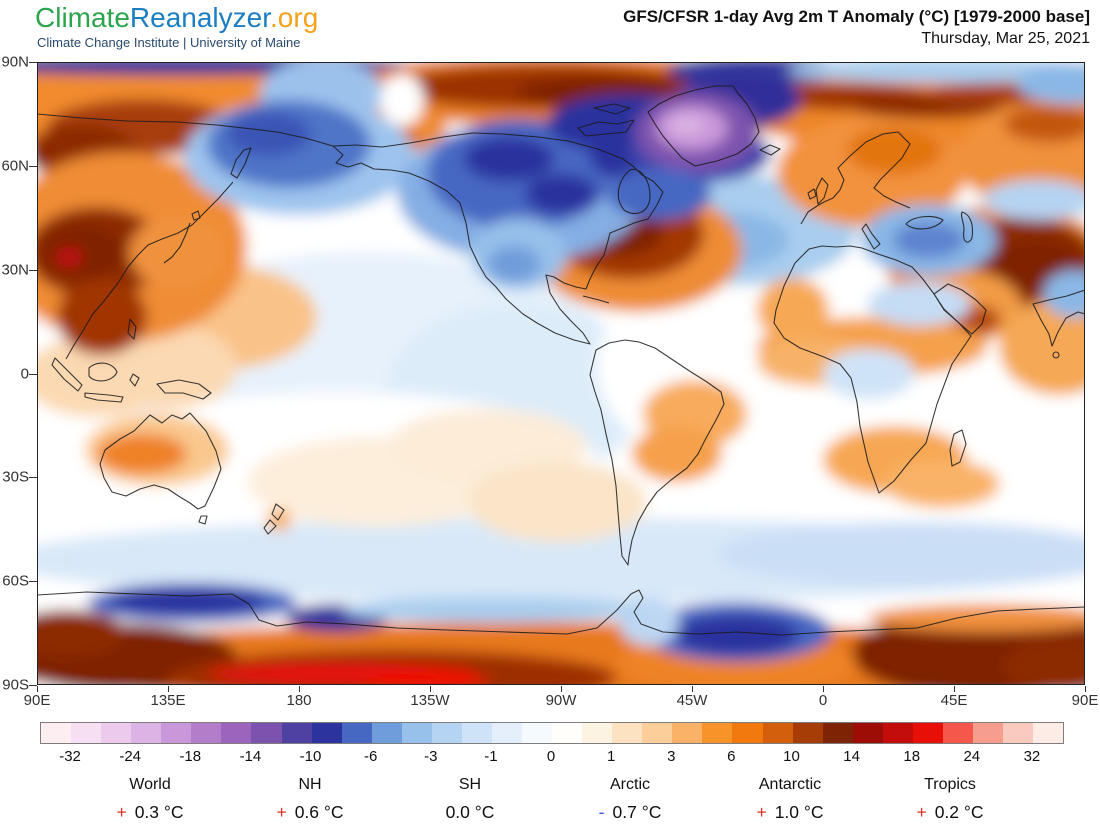 The width and height of the screenshot is (1100, 828). I want to click on stat-value: +0.2 °C, so click(950, 812).